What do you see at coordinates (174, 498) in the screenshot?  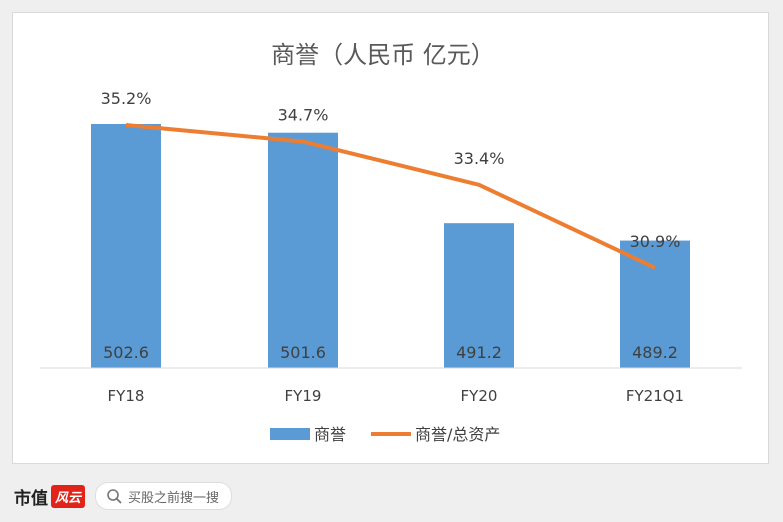 I see `search-placeholder: 买股之前搜一搜` at bounding box center [174, 498].